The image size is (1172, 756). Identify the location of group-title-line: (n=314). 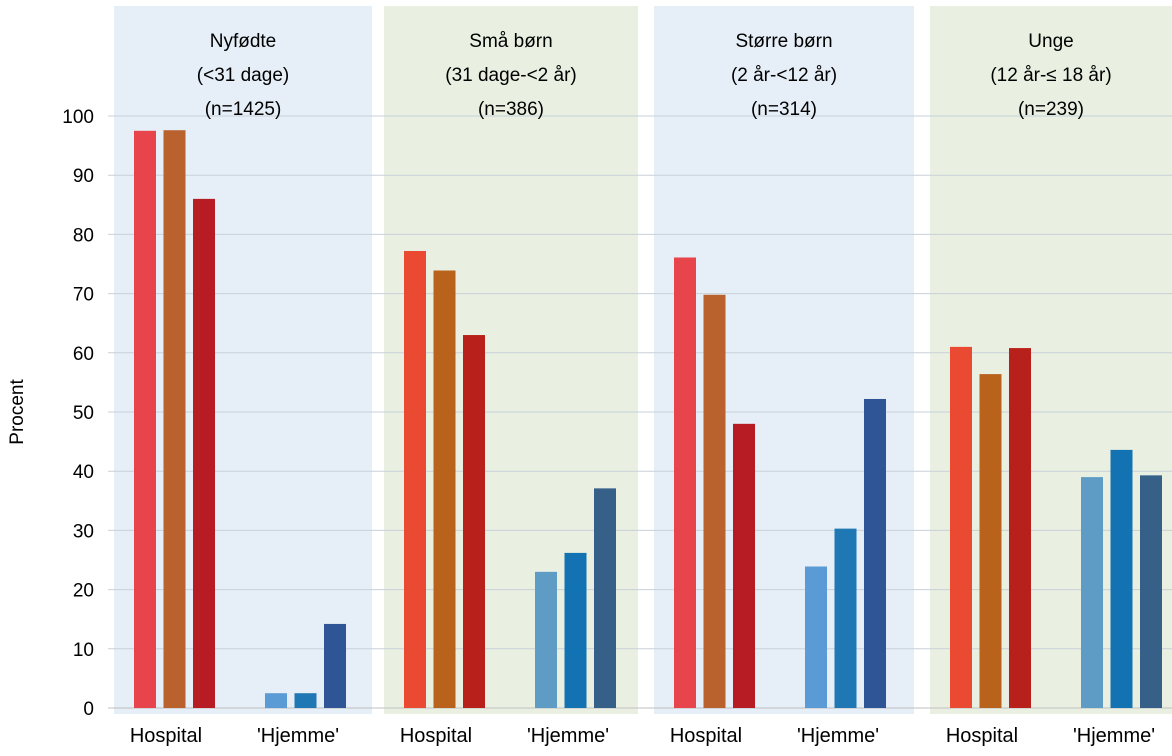
(784, 109).